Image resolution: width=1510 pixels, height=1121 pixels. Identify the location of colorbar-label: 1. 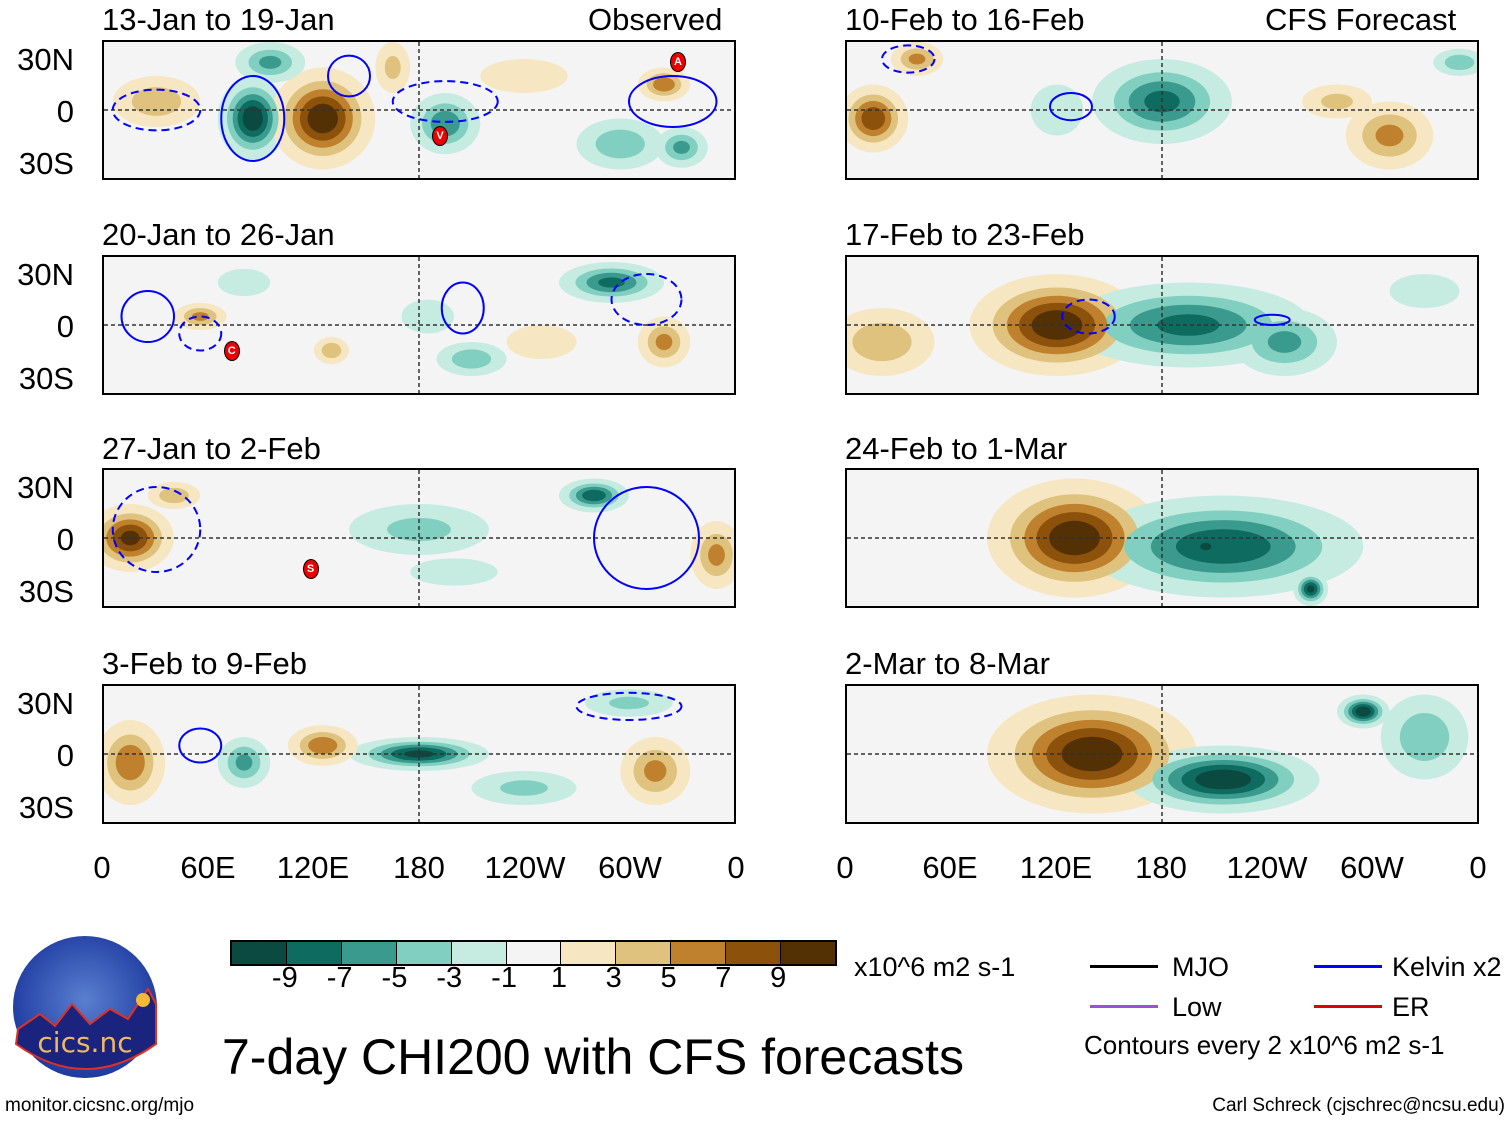
(558, 978).